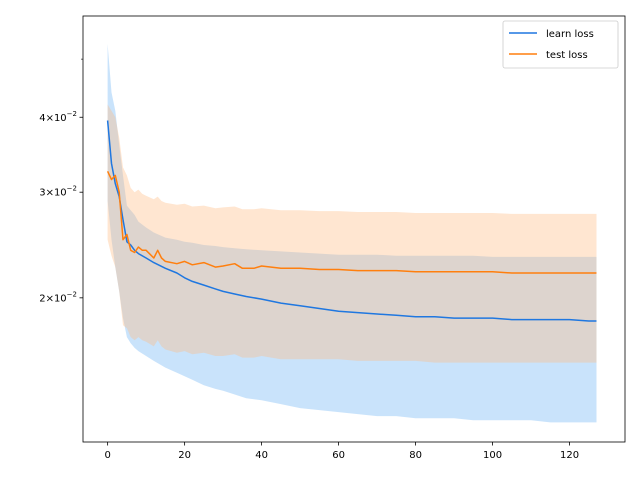 This screenshot has height=480, width=640. Describe the element at coordinates (492, 455) in the screenshot. I see `x-tick-label: 100` at that location.